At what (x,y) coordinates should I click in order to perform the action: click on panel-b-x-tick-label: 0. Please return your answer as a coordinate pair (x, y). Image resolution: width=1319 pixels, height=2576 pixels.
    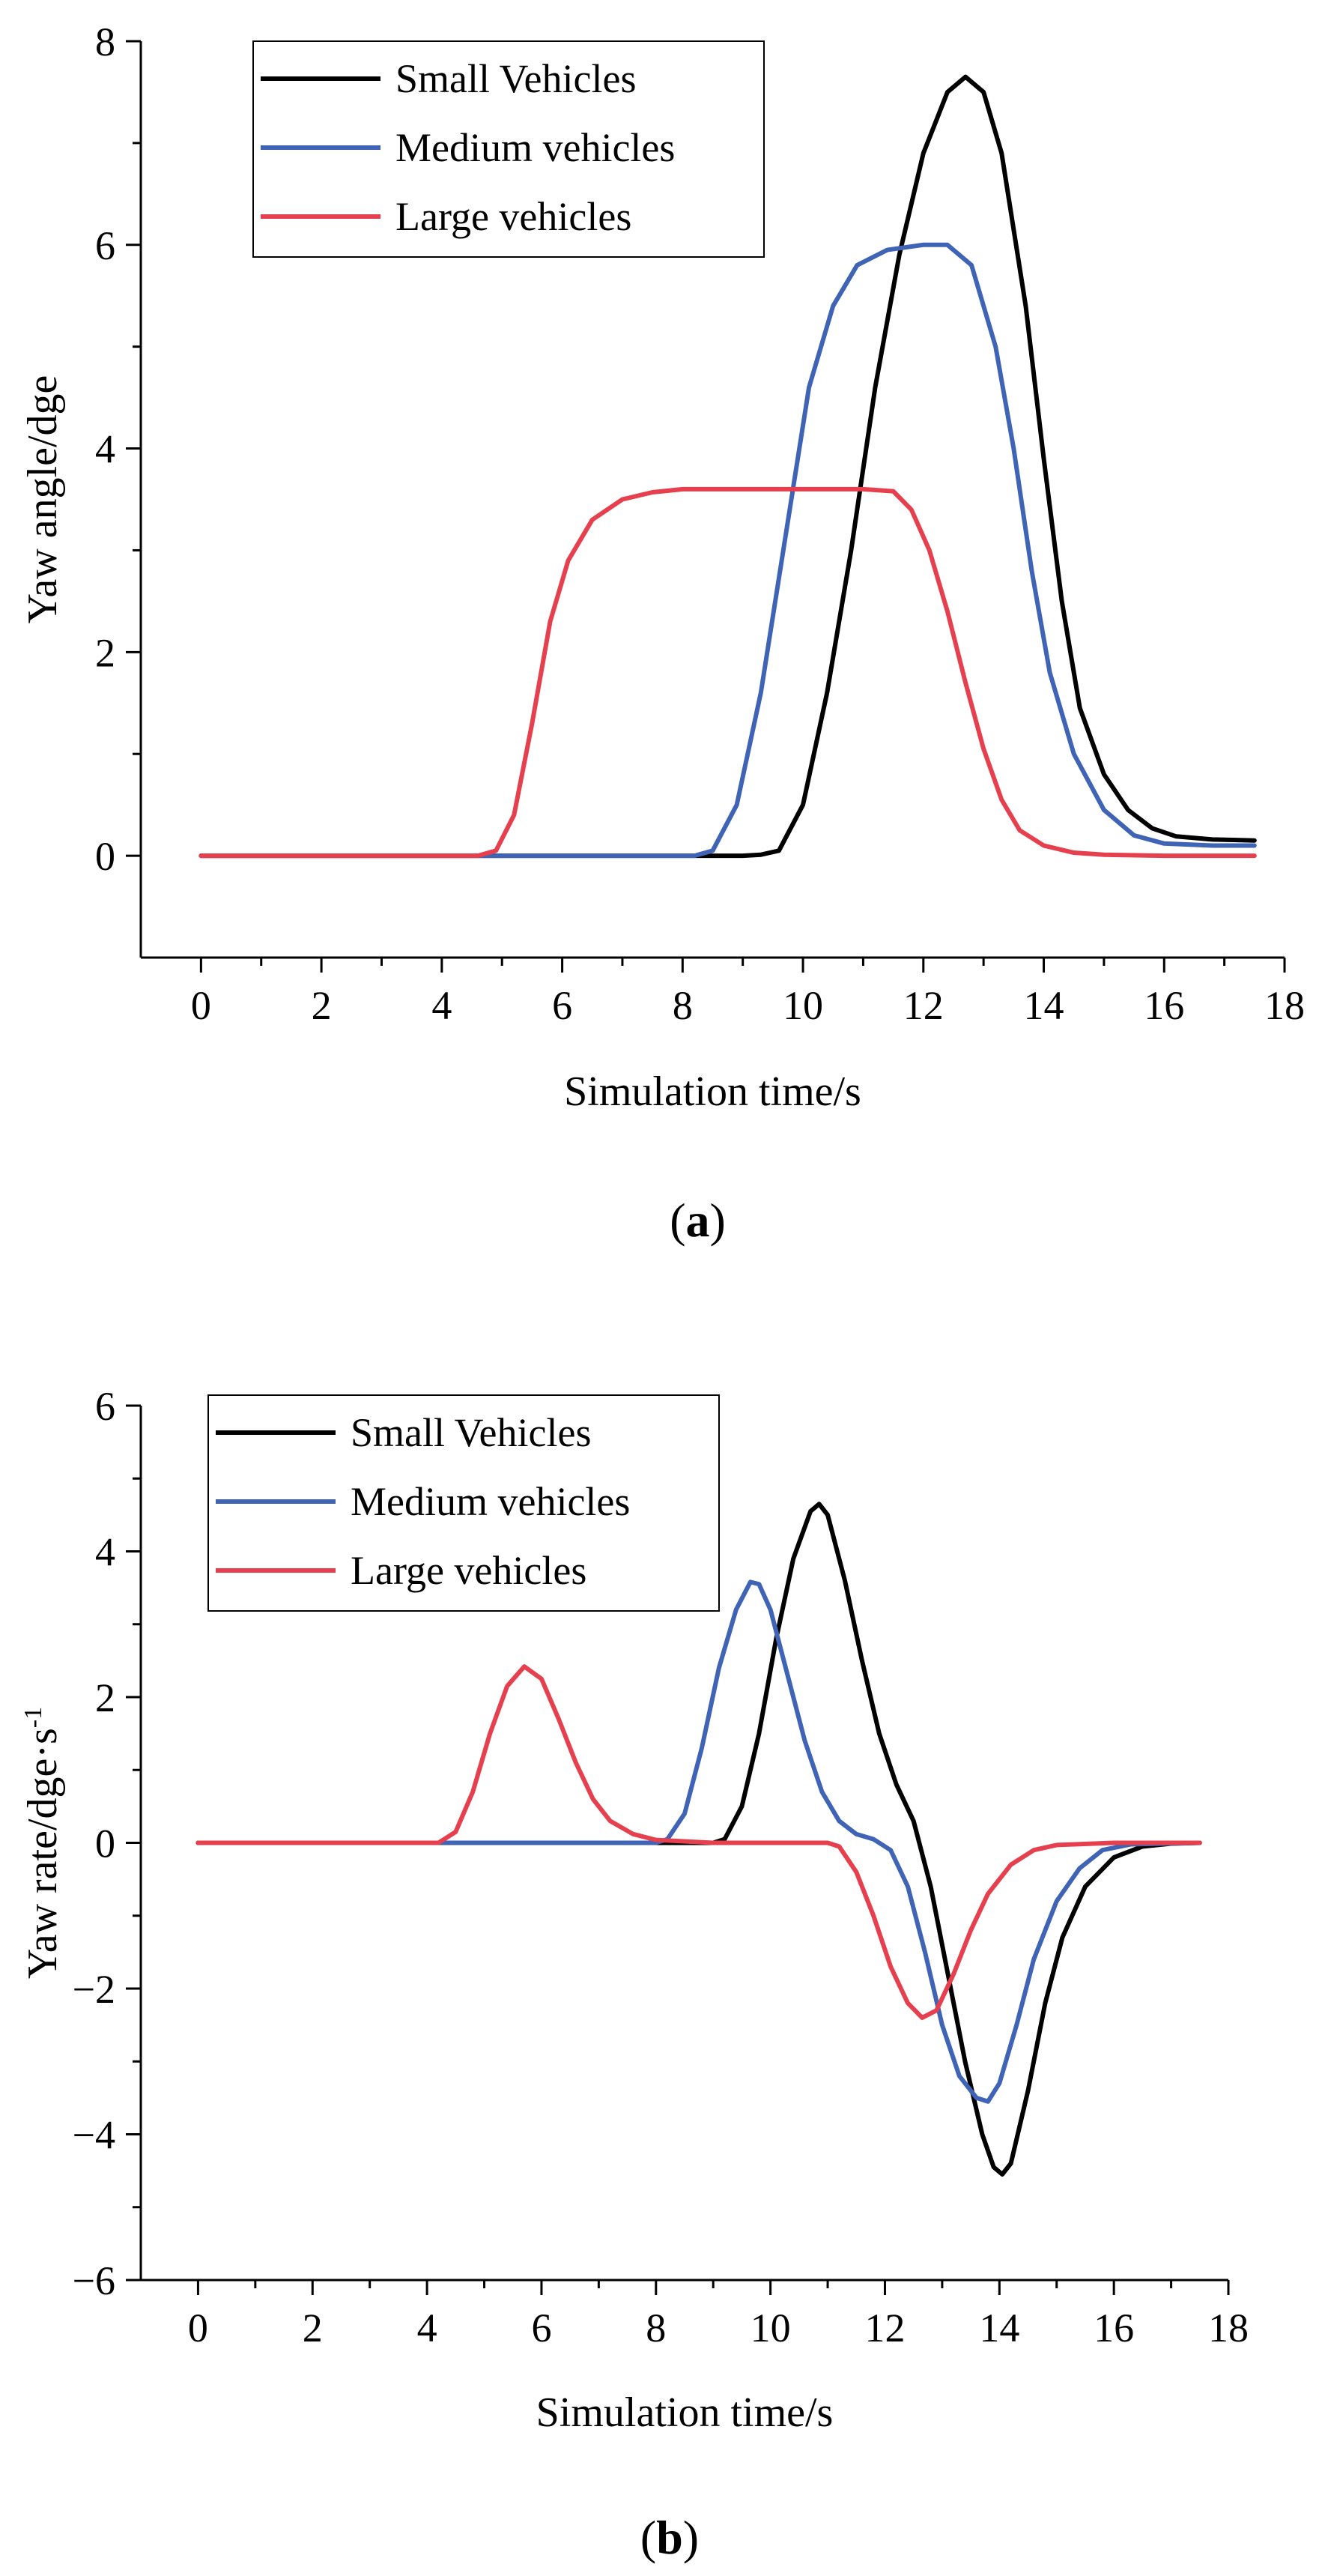
    Looking at the image, I should click on (198, 2328).